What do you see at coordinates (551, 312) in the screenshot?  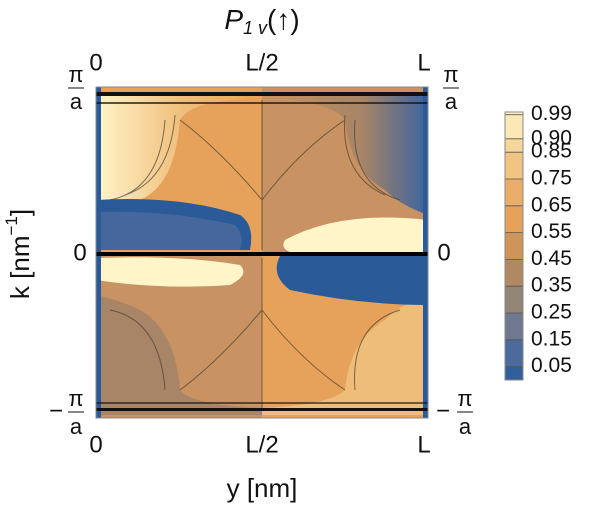 I see `colorbar-tick-label: 0.25` at bounding box center [551, 312].